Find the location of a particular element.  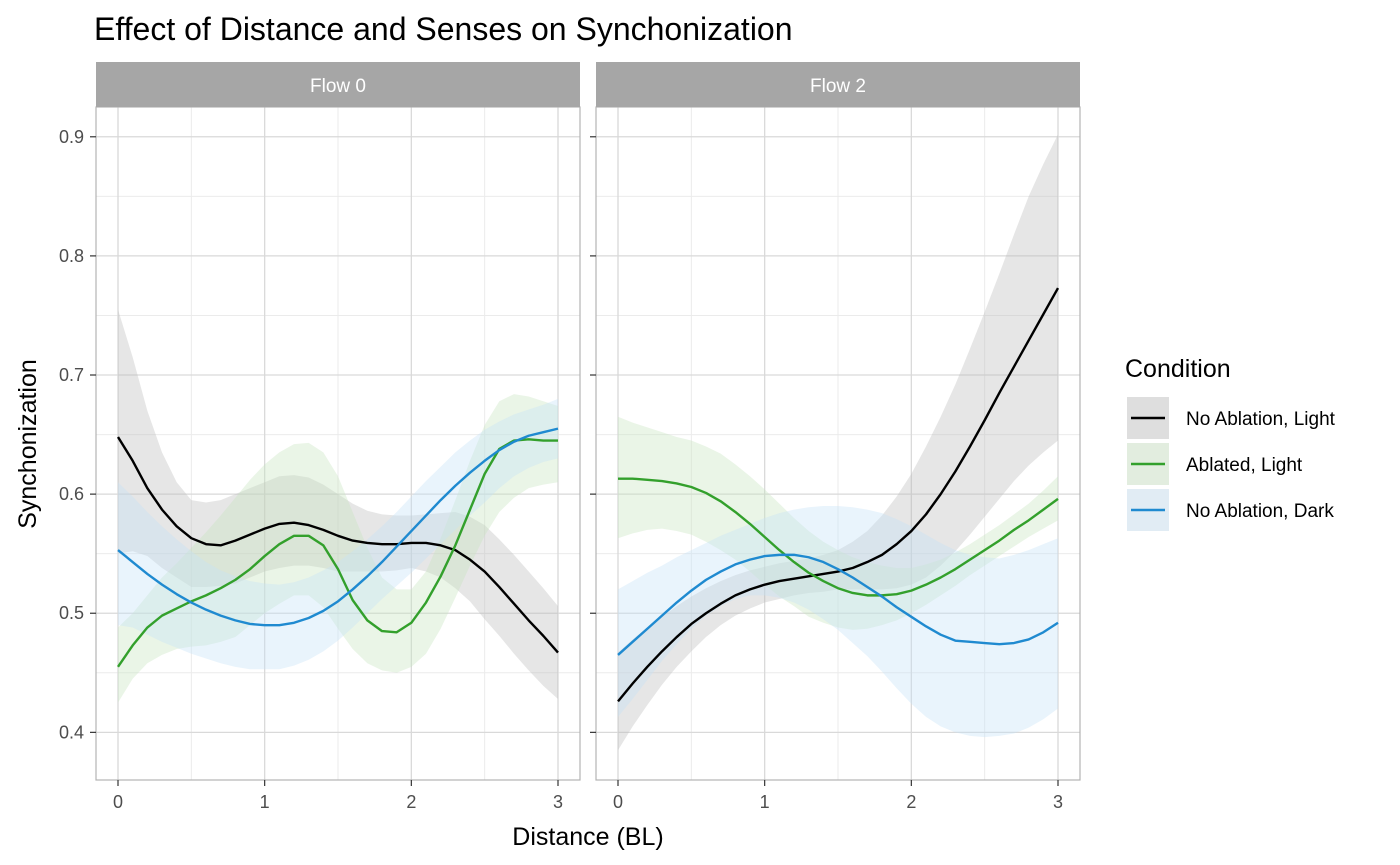

legend-item: No Ablation, Dark is located at coordinates (1230, 510).